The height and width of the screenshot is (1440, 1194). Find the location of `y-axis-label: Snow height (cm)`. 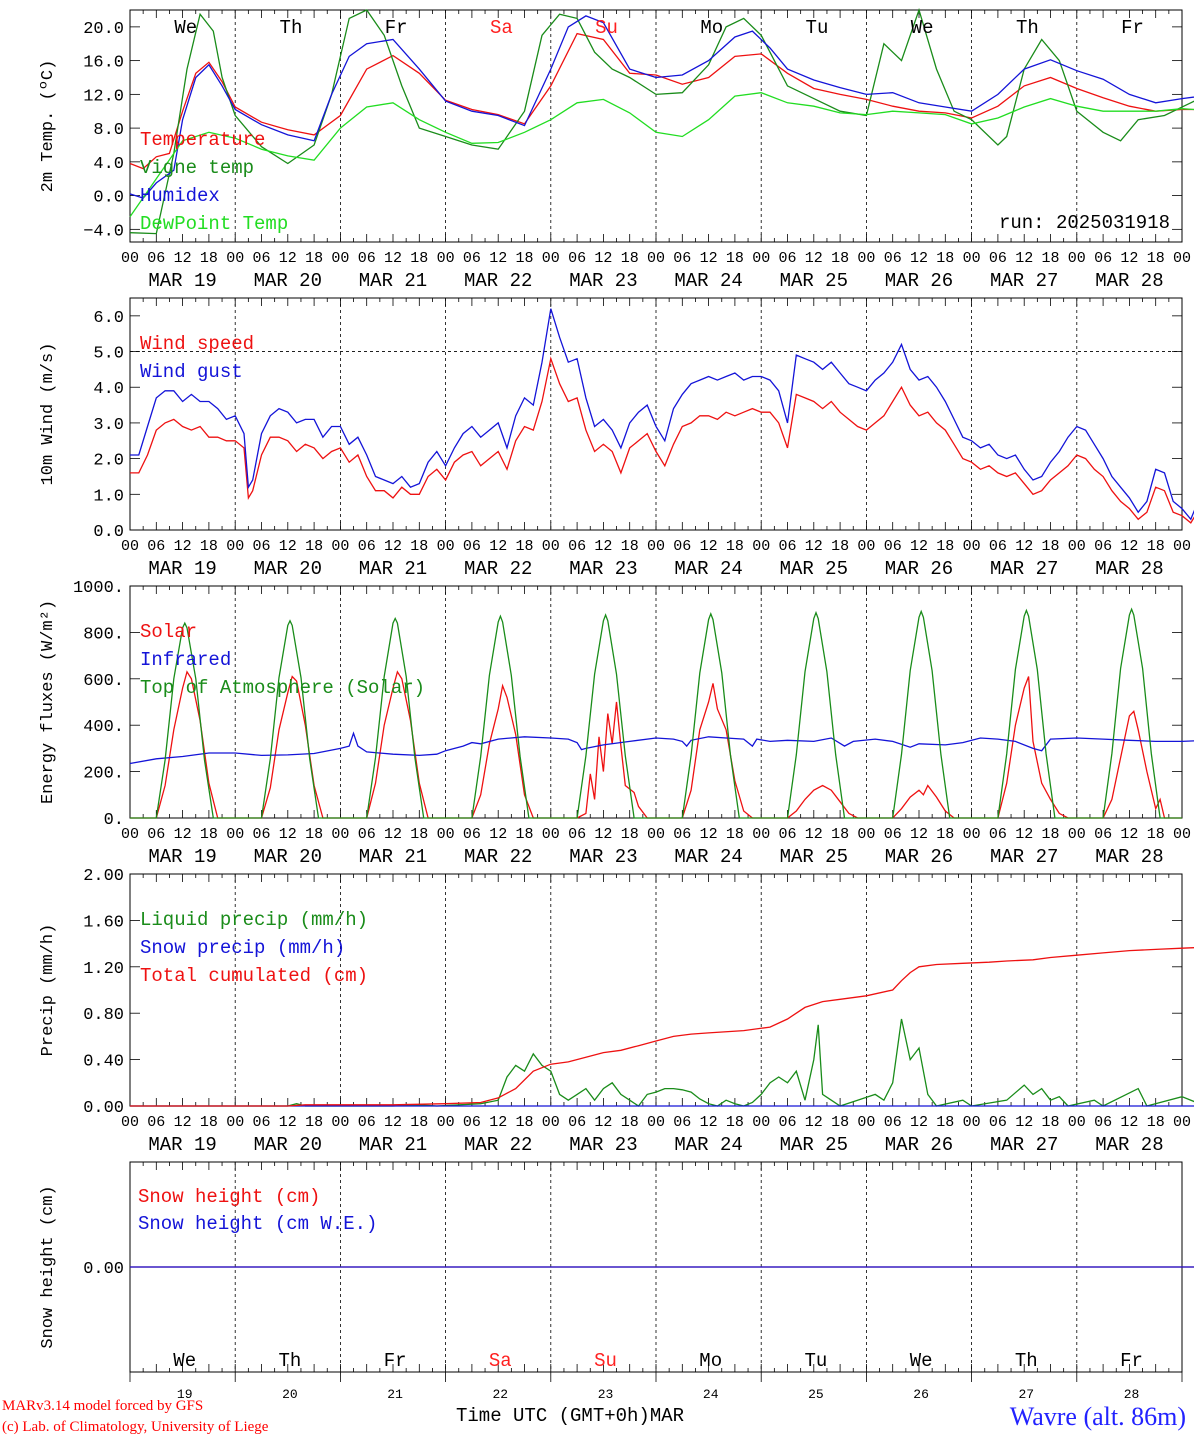

y-axis-label: Snow height (cm) is located at coordinates (48, 1266).